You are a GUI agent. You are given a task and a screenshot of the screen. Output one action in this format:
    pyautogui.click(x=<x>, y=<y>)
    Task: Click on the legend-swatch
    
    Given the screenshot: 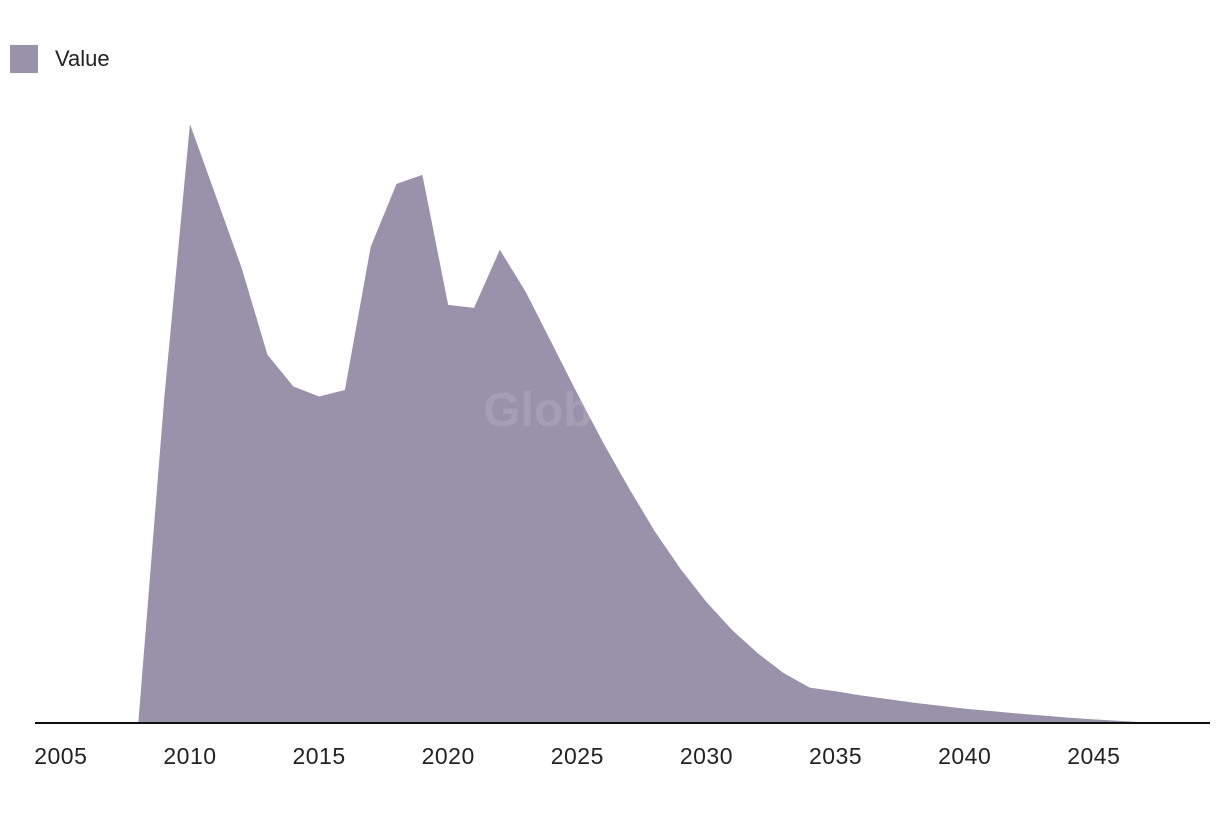 What is the action you would take?
    pyautogui.click(x=24, y=59)
    